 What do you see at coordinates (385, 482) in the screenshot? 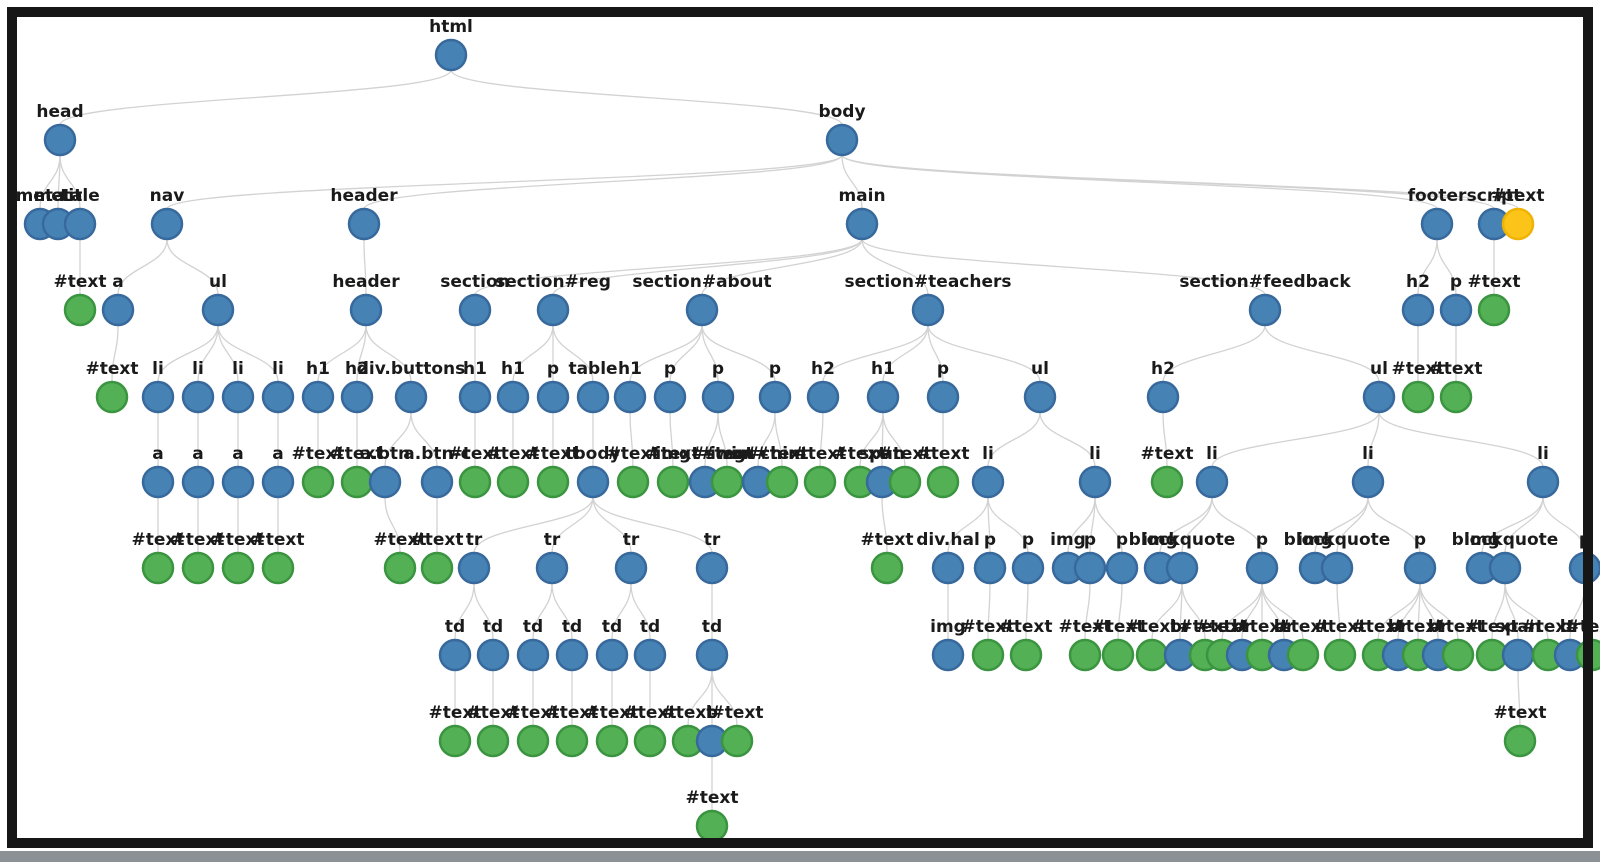
I see `tree-node-a.btn-54` at bounding box center [385, 482].